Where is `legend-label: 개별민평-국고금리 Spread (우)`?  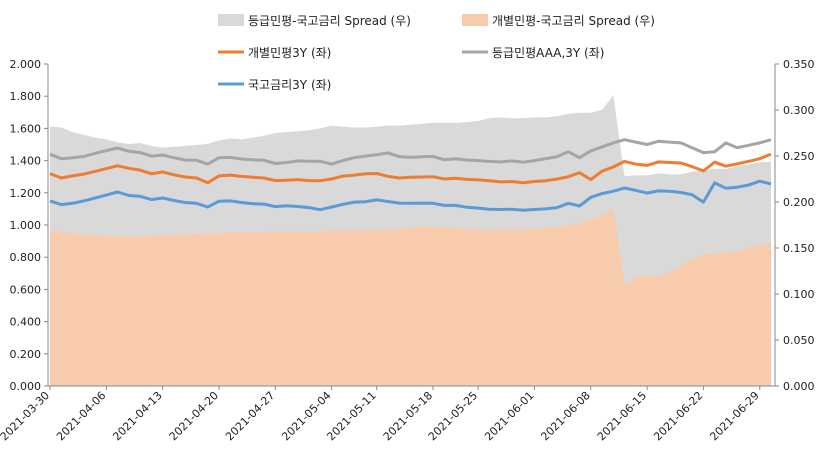
legend-label: 개별민평-국고금리 Spread (우) is located at coordinates (573, 21).